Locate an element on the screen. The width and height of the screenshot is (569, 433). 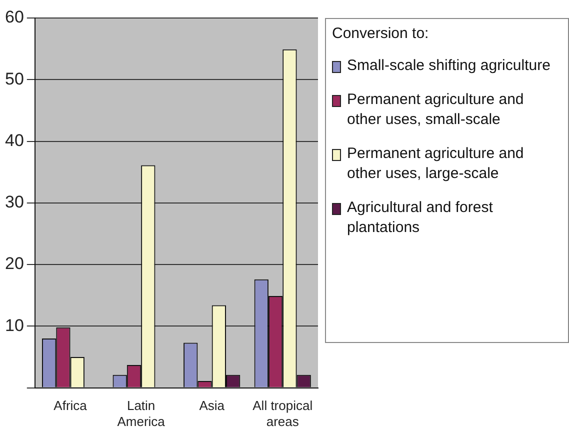
x-tick-label: All tropical areas is located at coordinates (282, 413).